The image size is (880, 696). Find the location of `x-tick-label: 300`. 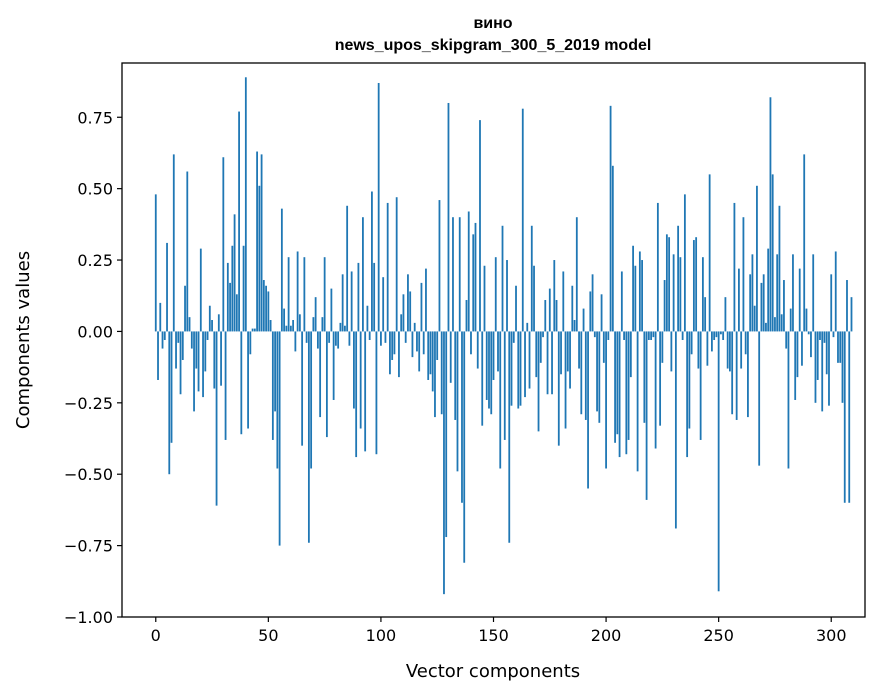

x-tick-label: 300 is located at coordinates (831, 635).